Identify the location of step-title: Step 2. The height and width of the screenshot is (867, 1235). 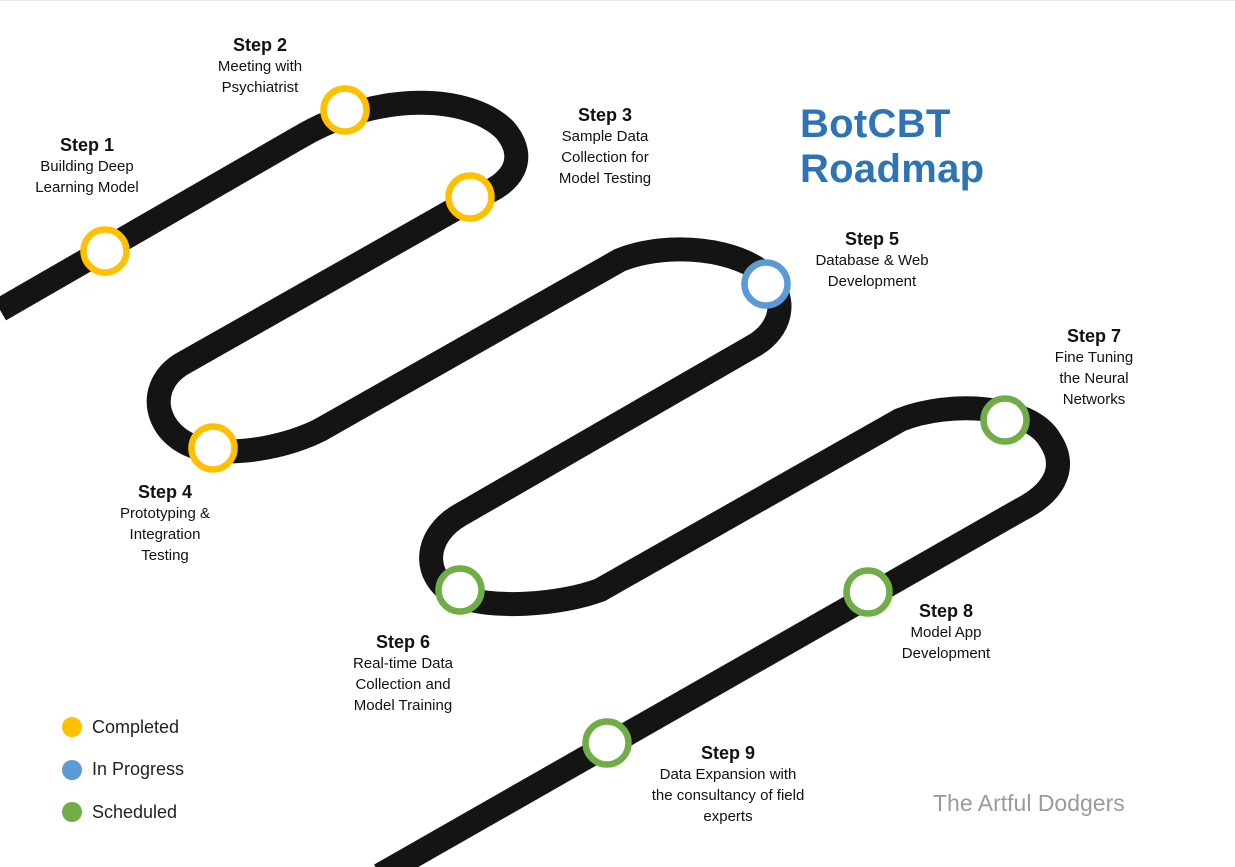
(260, 45).